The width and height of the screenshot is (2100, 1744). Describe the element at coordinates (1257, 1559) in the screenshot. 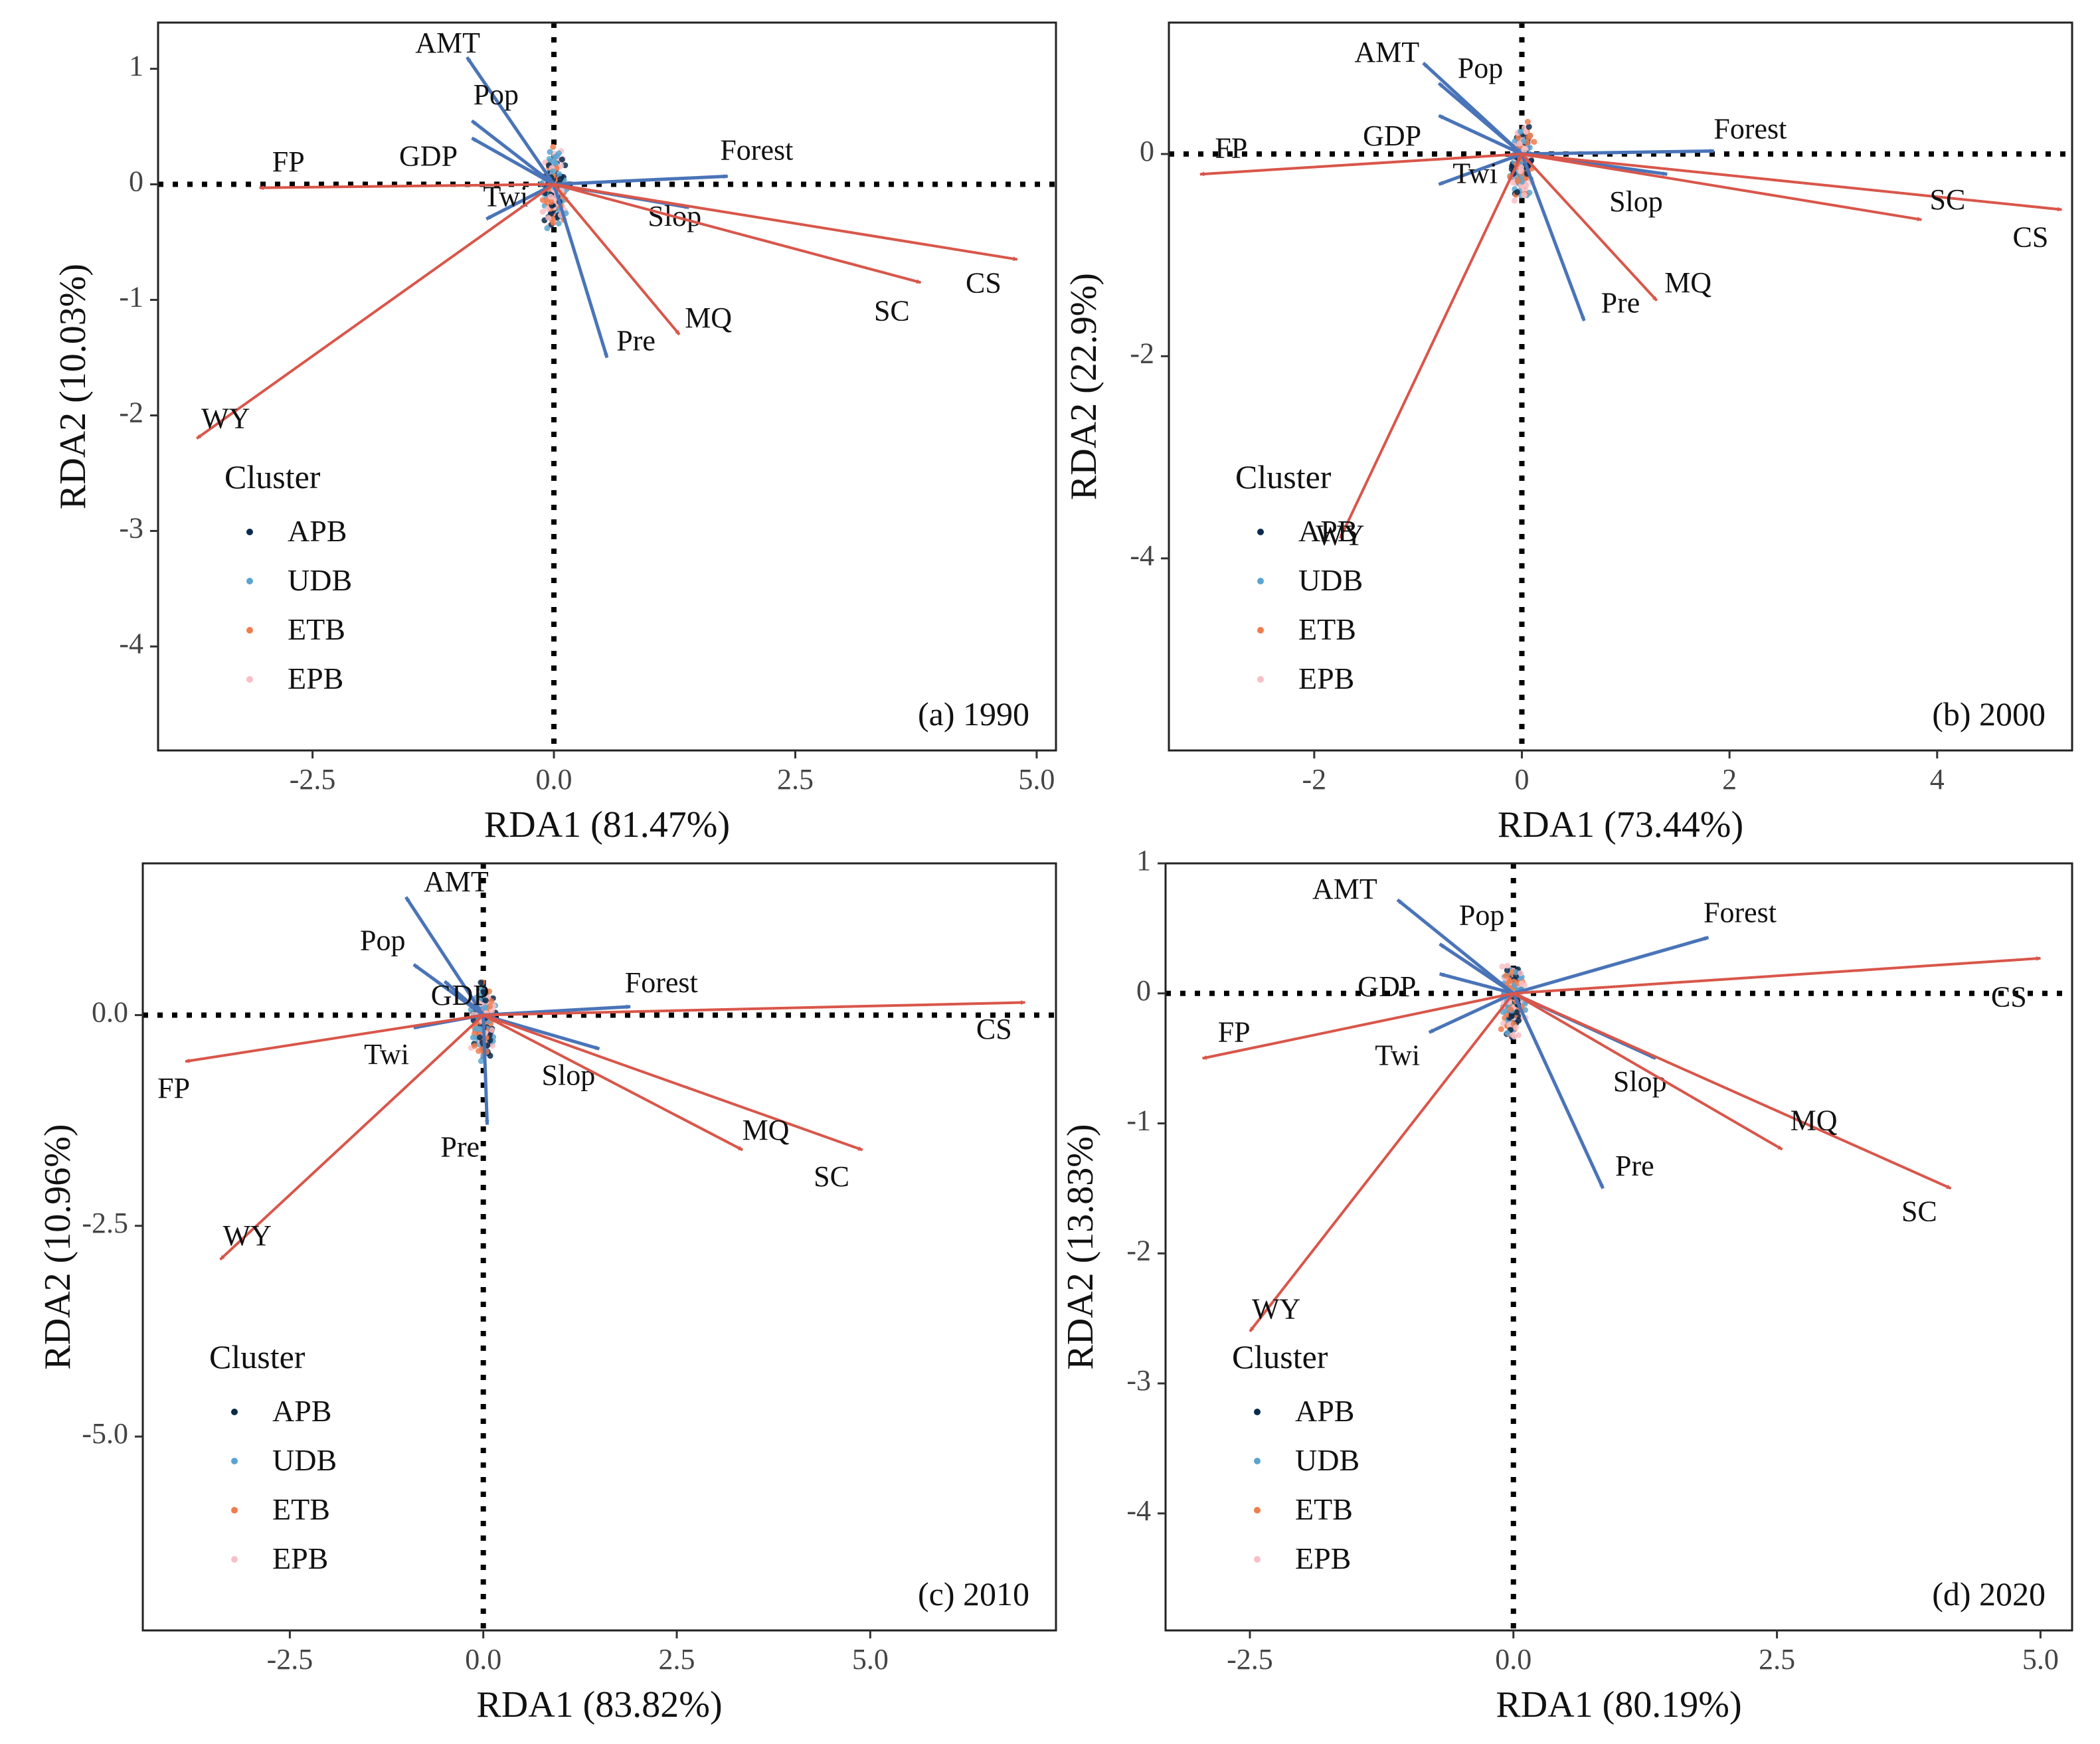

I see `legend-key-epb` at that location.